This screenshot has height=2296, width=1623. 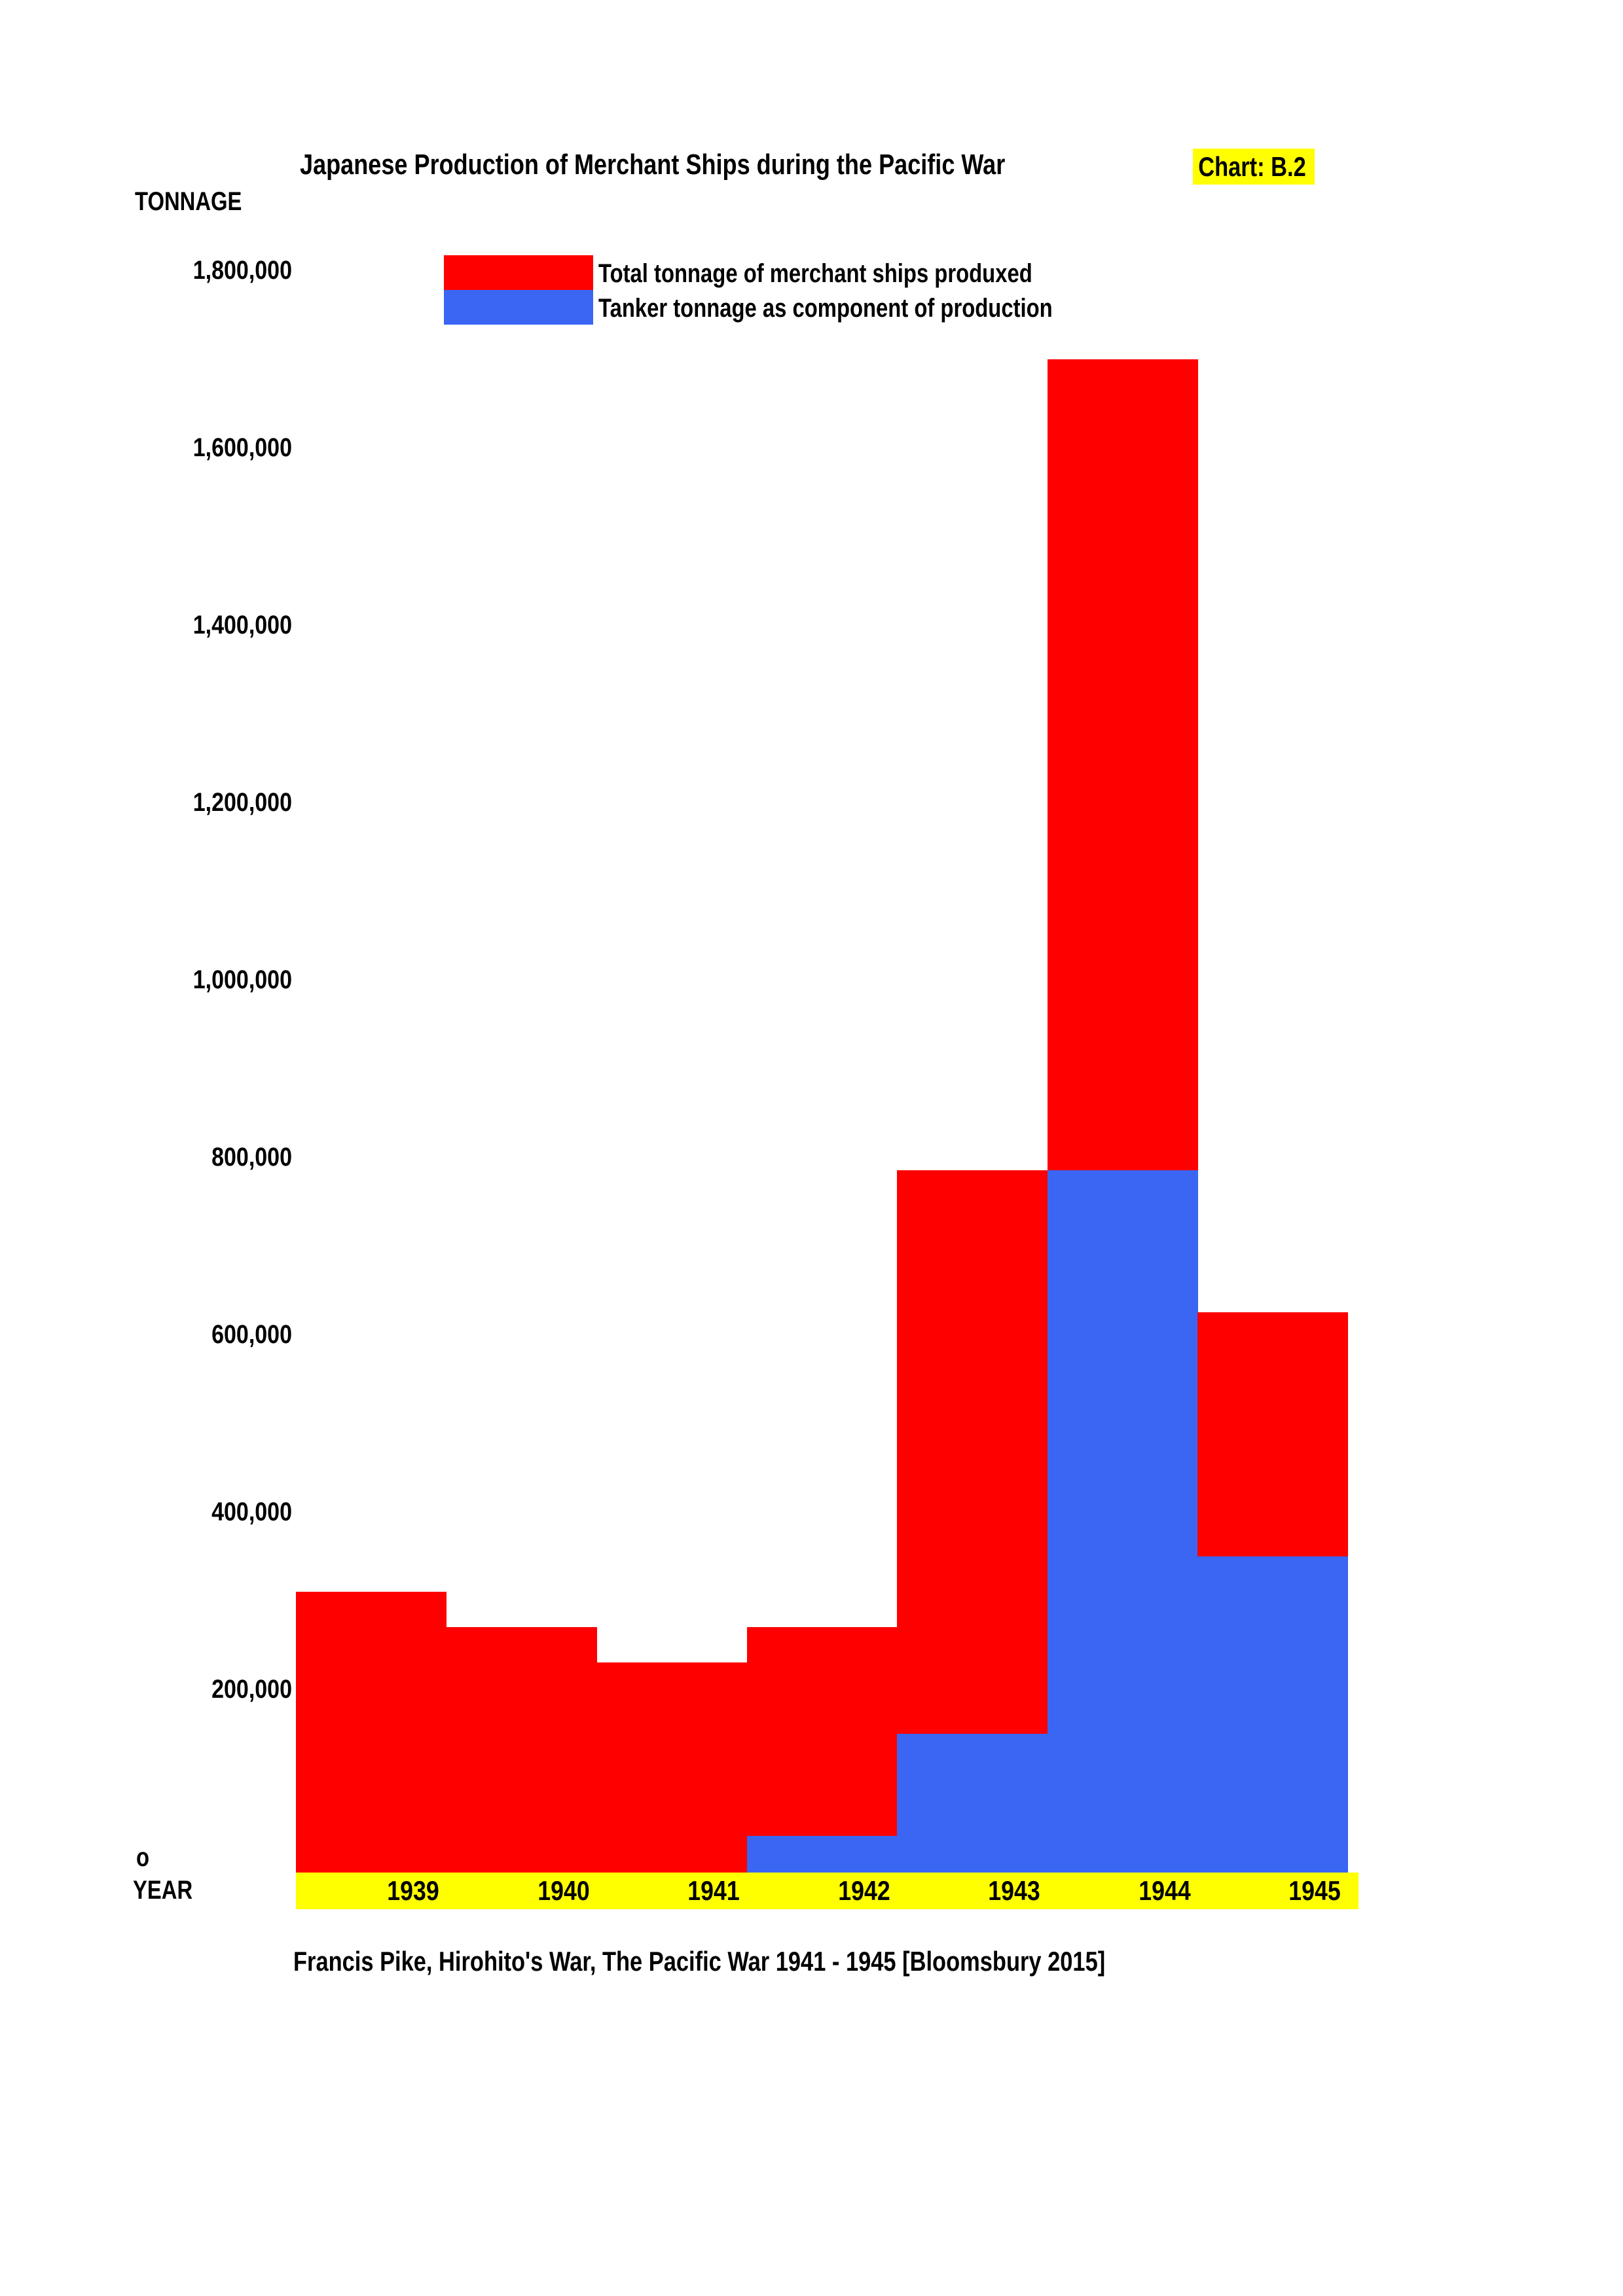 I want to click on x-tick-1943: 1943, so click(x=1014, y=1890).